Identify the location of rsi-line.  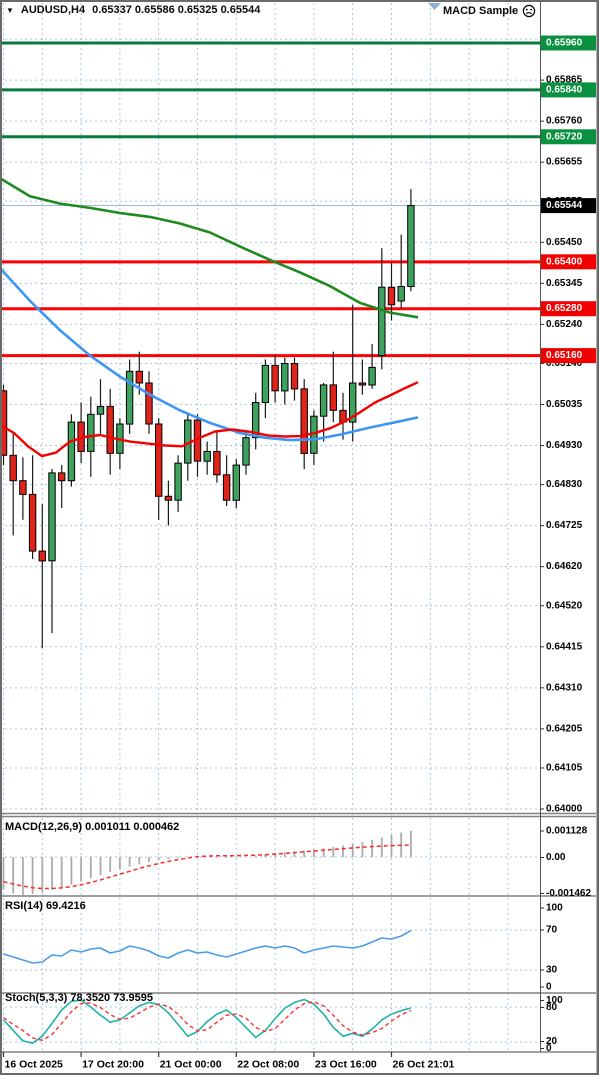
(207, 946).